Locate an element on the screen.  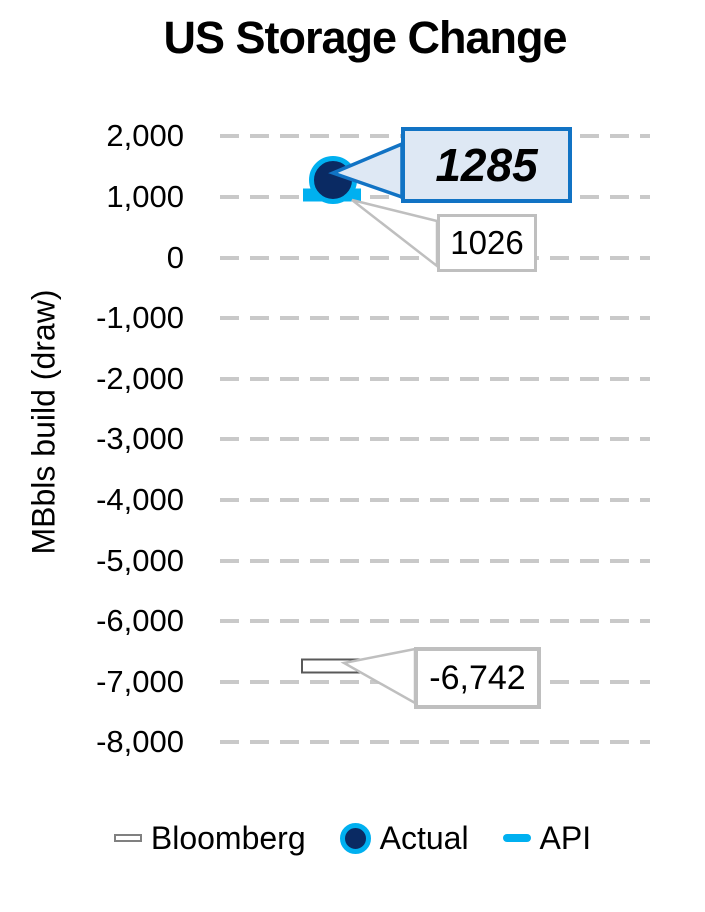
y-tick-label: 1,000 is located at coordinates (145, 196).